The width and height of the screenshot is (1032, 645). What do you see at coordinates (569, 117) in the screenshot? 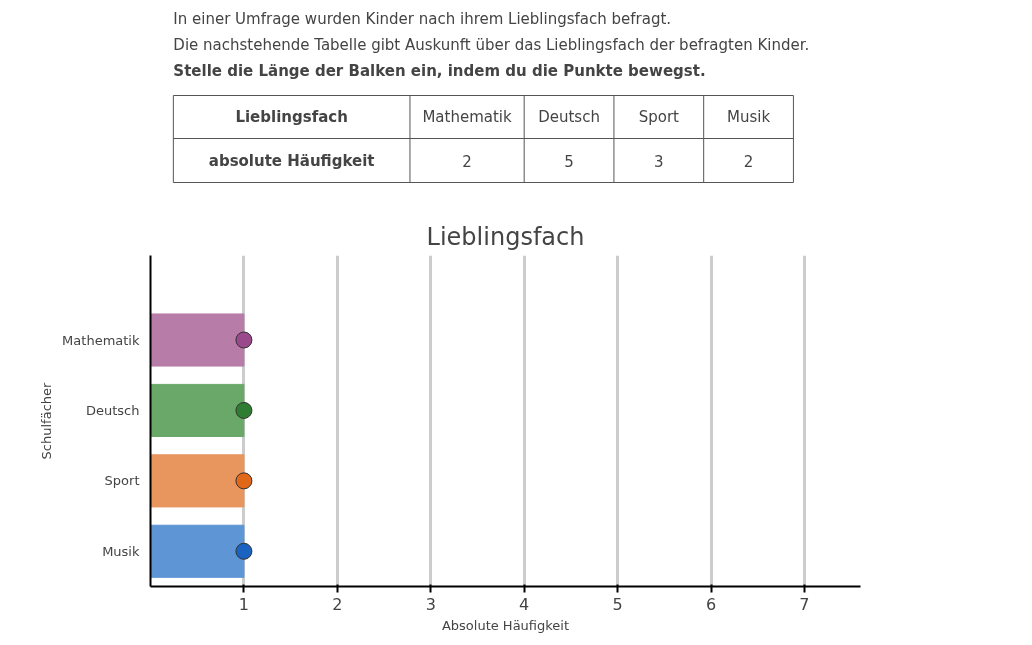
I see `category-label: Deutsch` at bounding box center [569, 117].